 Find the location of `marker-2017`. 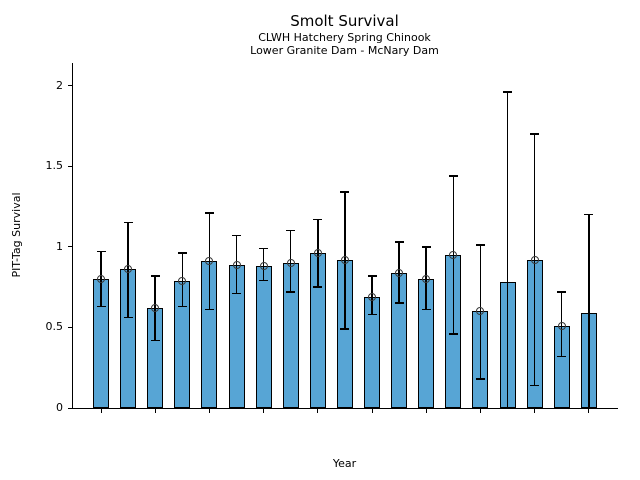

marker-2017 is located at coordinates (399, 272).